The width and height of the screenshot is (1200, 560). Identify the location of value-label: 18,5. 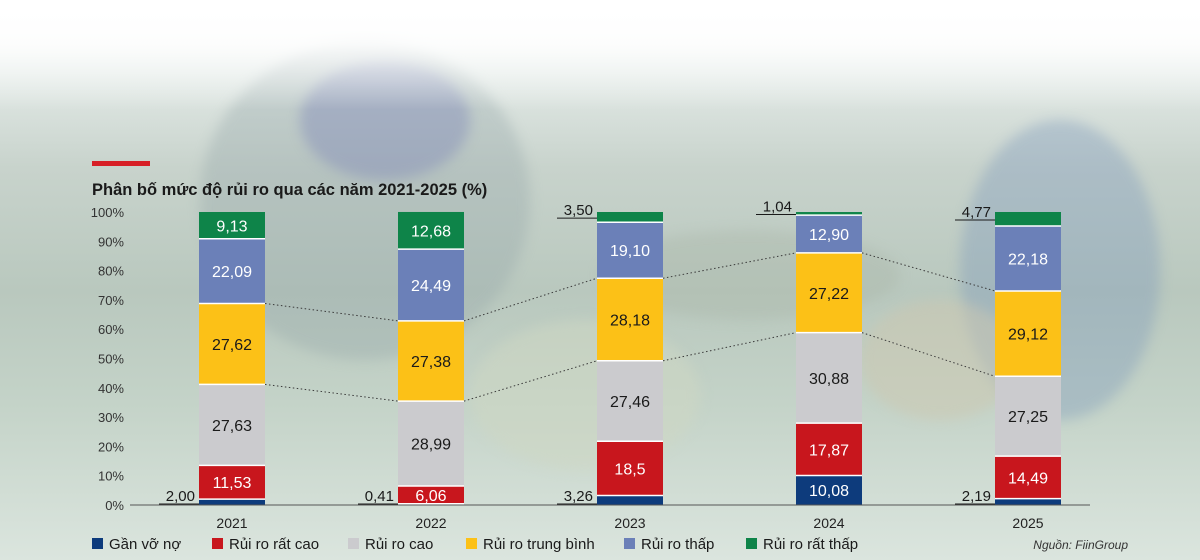
(629, 469).